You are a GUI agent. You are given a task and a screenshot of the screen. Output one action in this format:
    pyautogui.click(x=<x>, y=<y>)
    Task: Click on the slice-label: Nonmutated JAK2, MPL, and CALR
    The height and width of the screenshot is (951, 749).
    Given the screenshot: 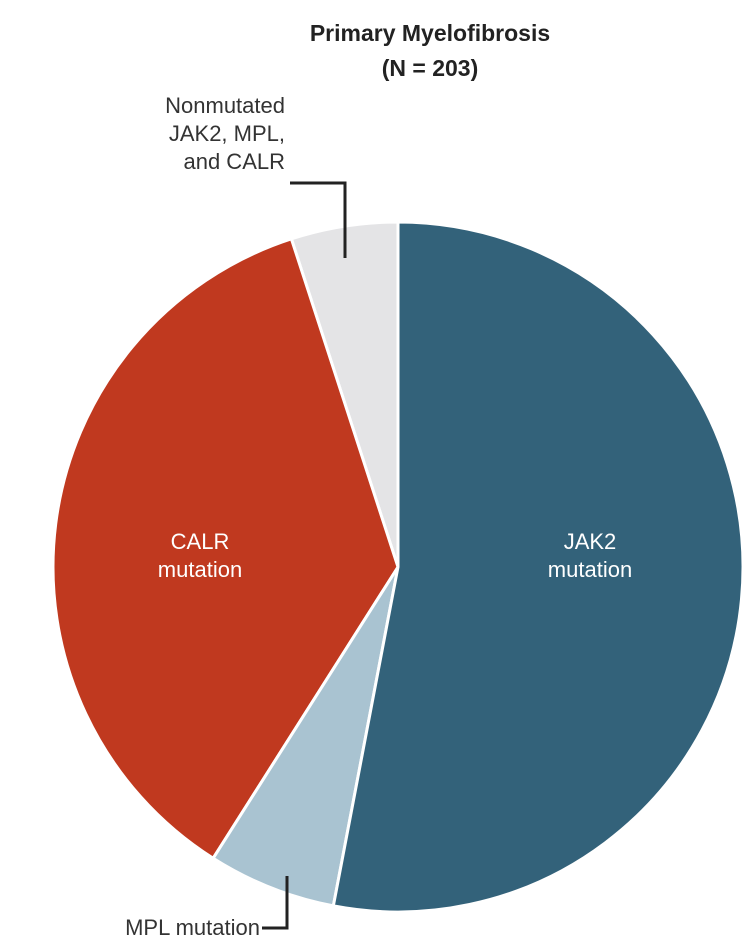 What is the action you would take?
    pyautogui.click(x=225, y=133)
    